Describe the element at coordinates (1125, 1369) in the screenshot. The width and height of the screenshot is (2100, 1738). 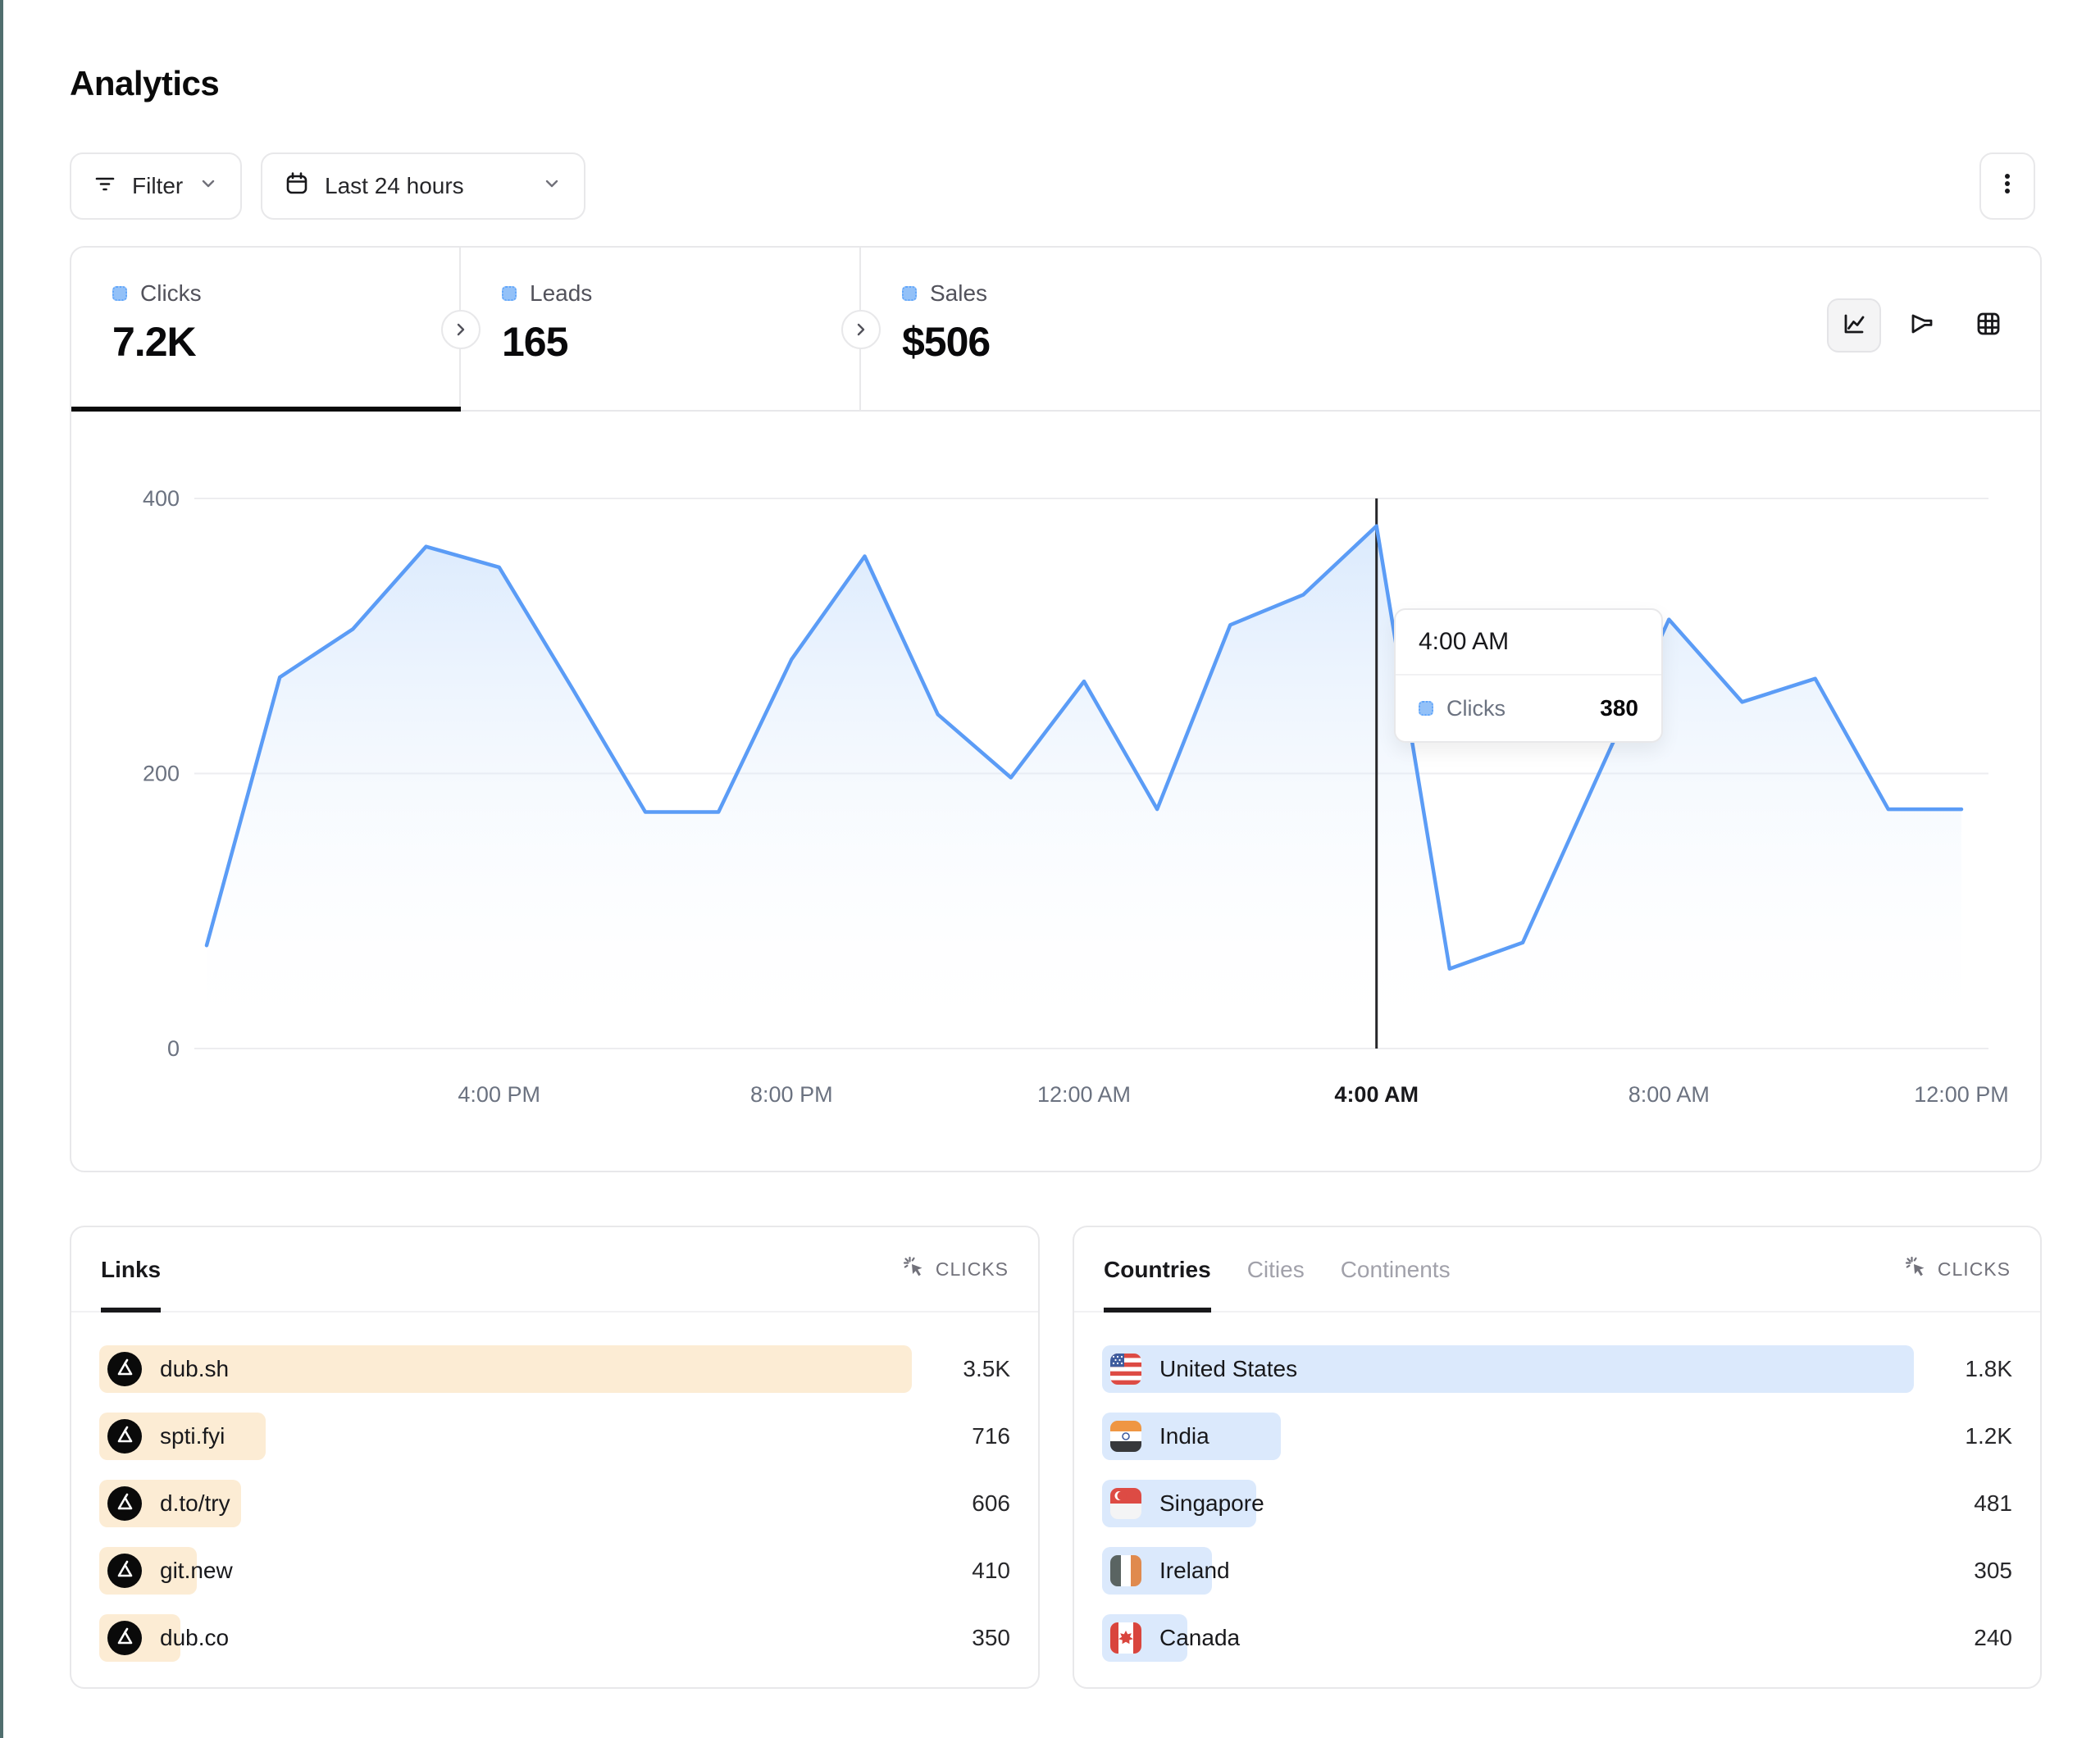
I see `flag-icon-us` at that location.